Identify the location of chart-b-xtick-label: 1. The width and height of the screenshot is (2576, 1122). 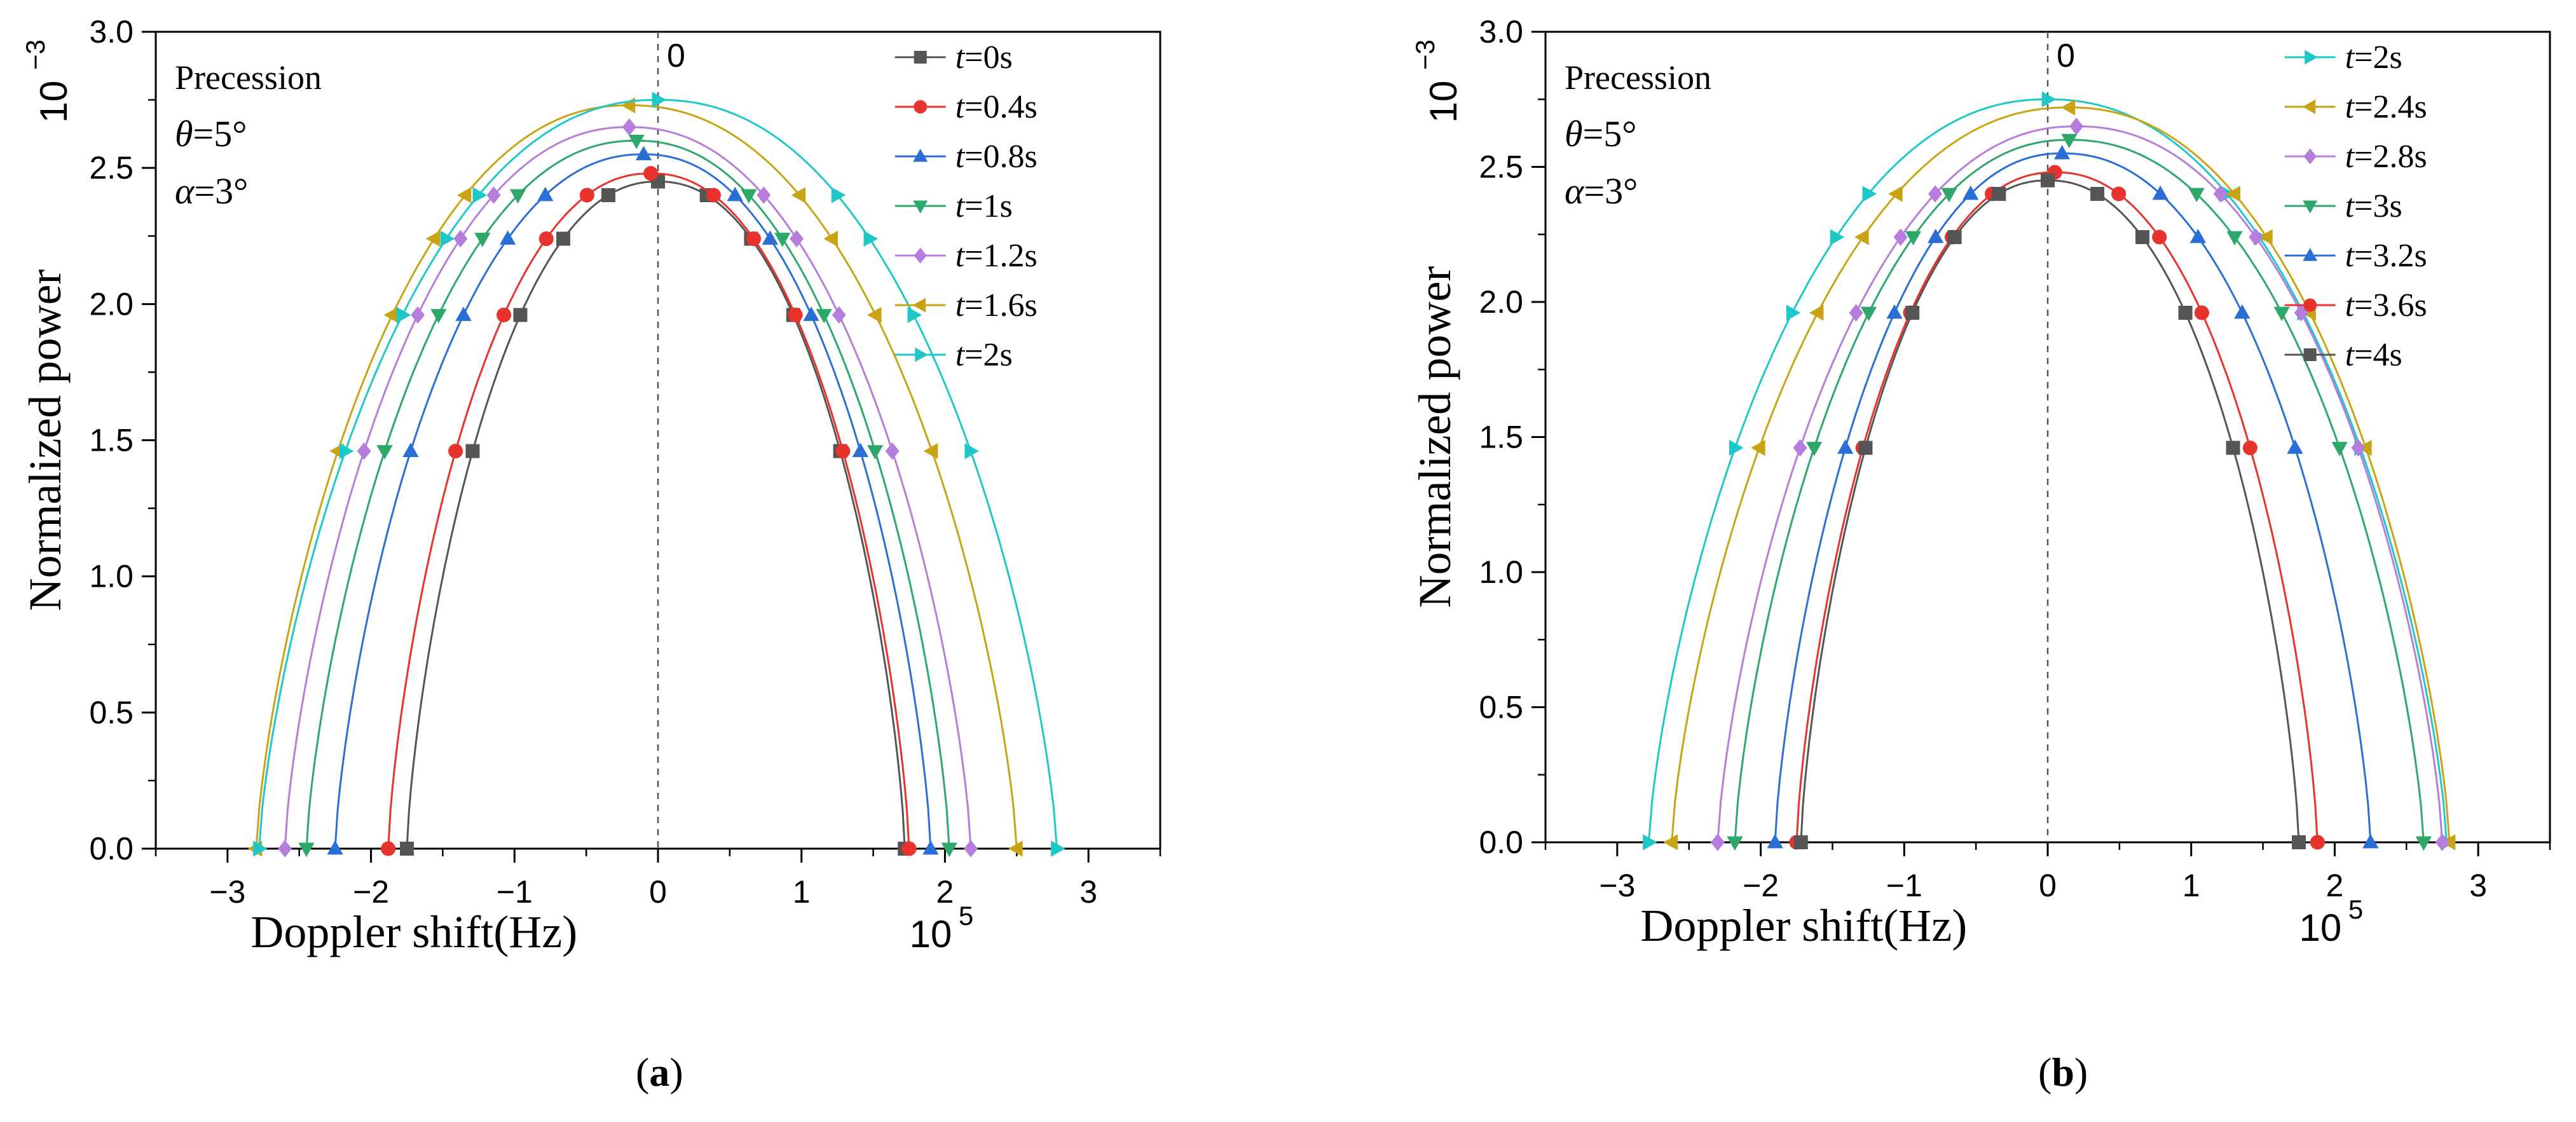
(2191, 886).